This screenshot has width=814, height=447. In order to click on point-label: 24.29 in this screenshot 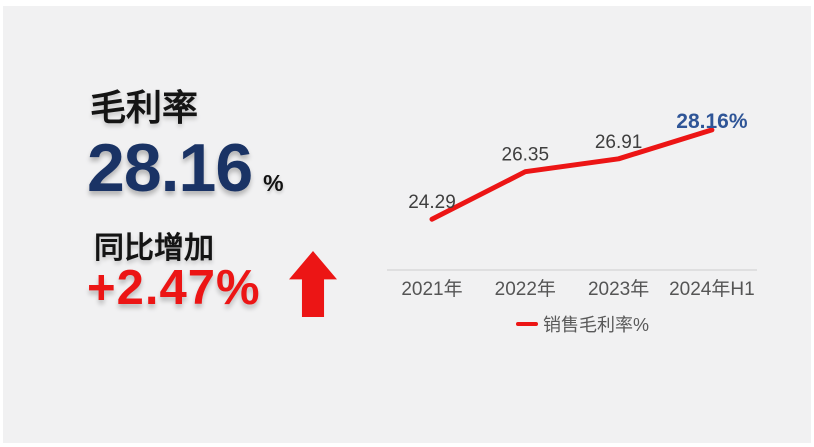, I will do `click(432, 202)`.